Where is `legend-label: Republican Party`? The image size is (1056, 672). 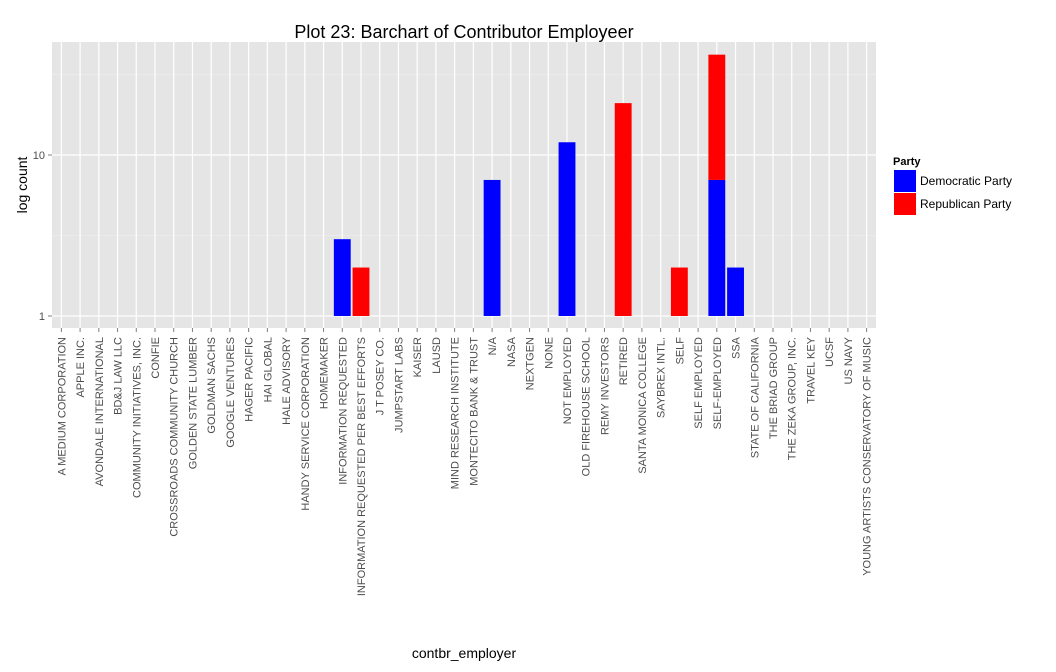
legend-label: Republican Party is located at coordinates (965, 204).